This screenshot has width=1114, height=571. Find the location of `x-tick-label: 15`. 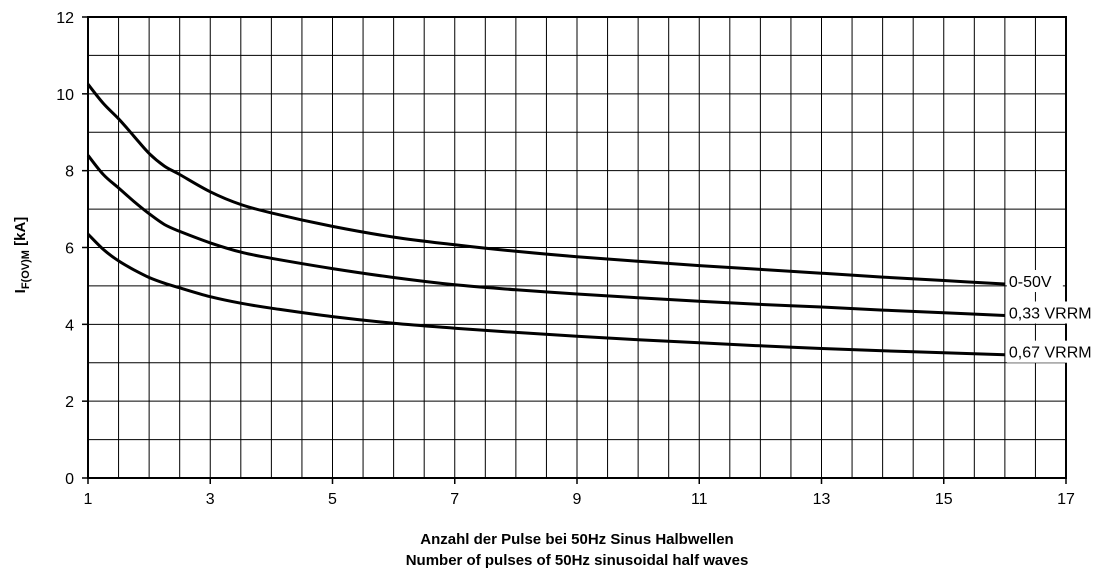

x-tick-label: 15 is located at coordinates (944, 499).